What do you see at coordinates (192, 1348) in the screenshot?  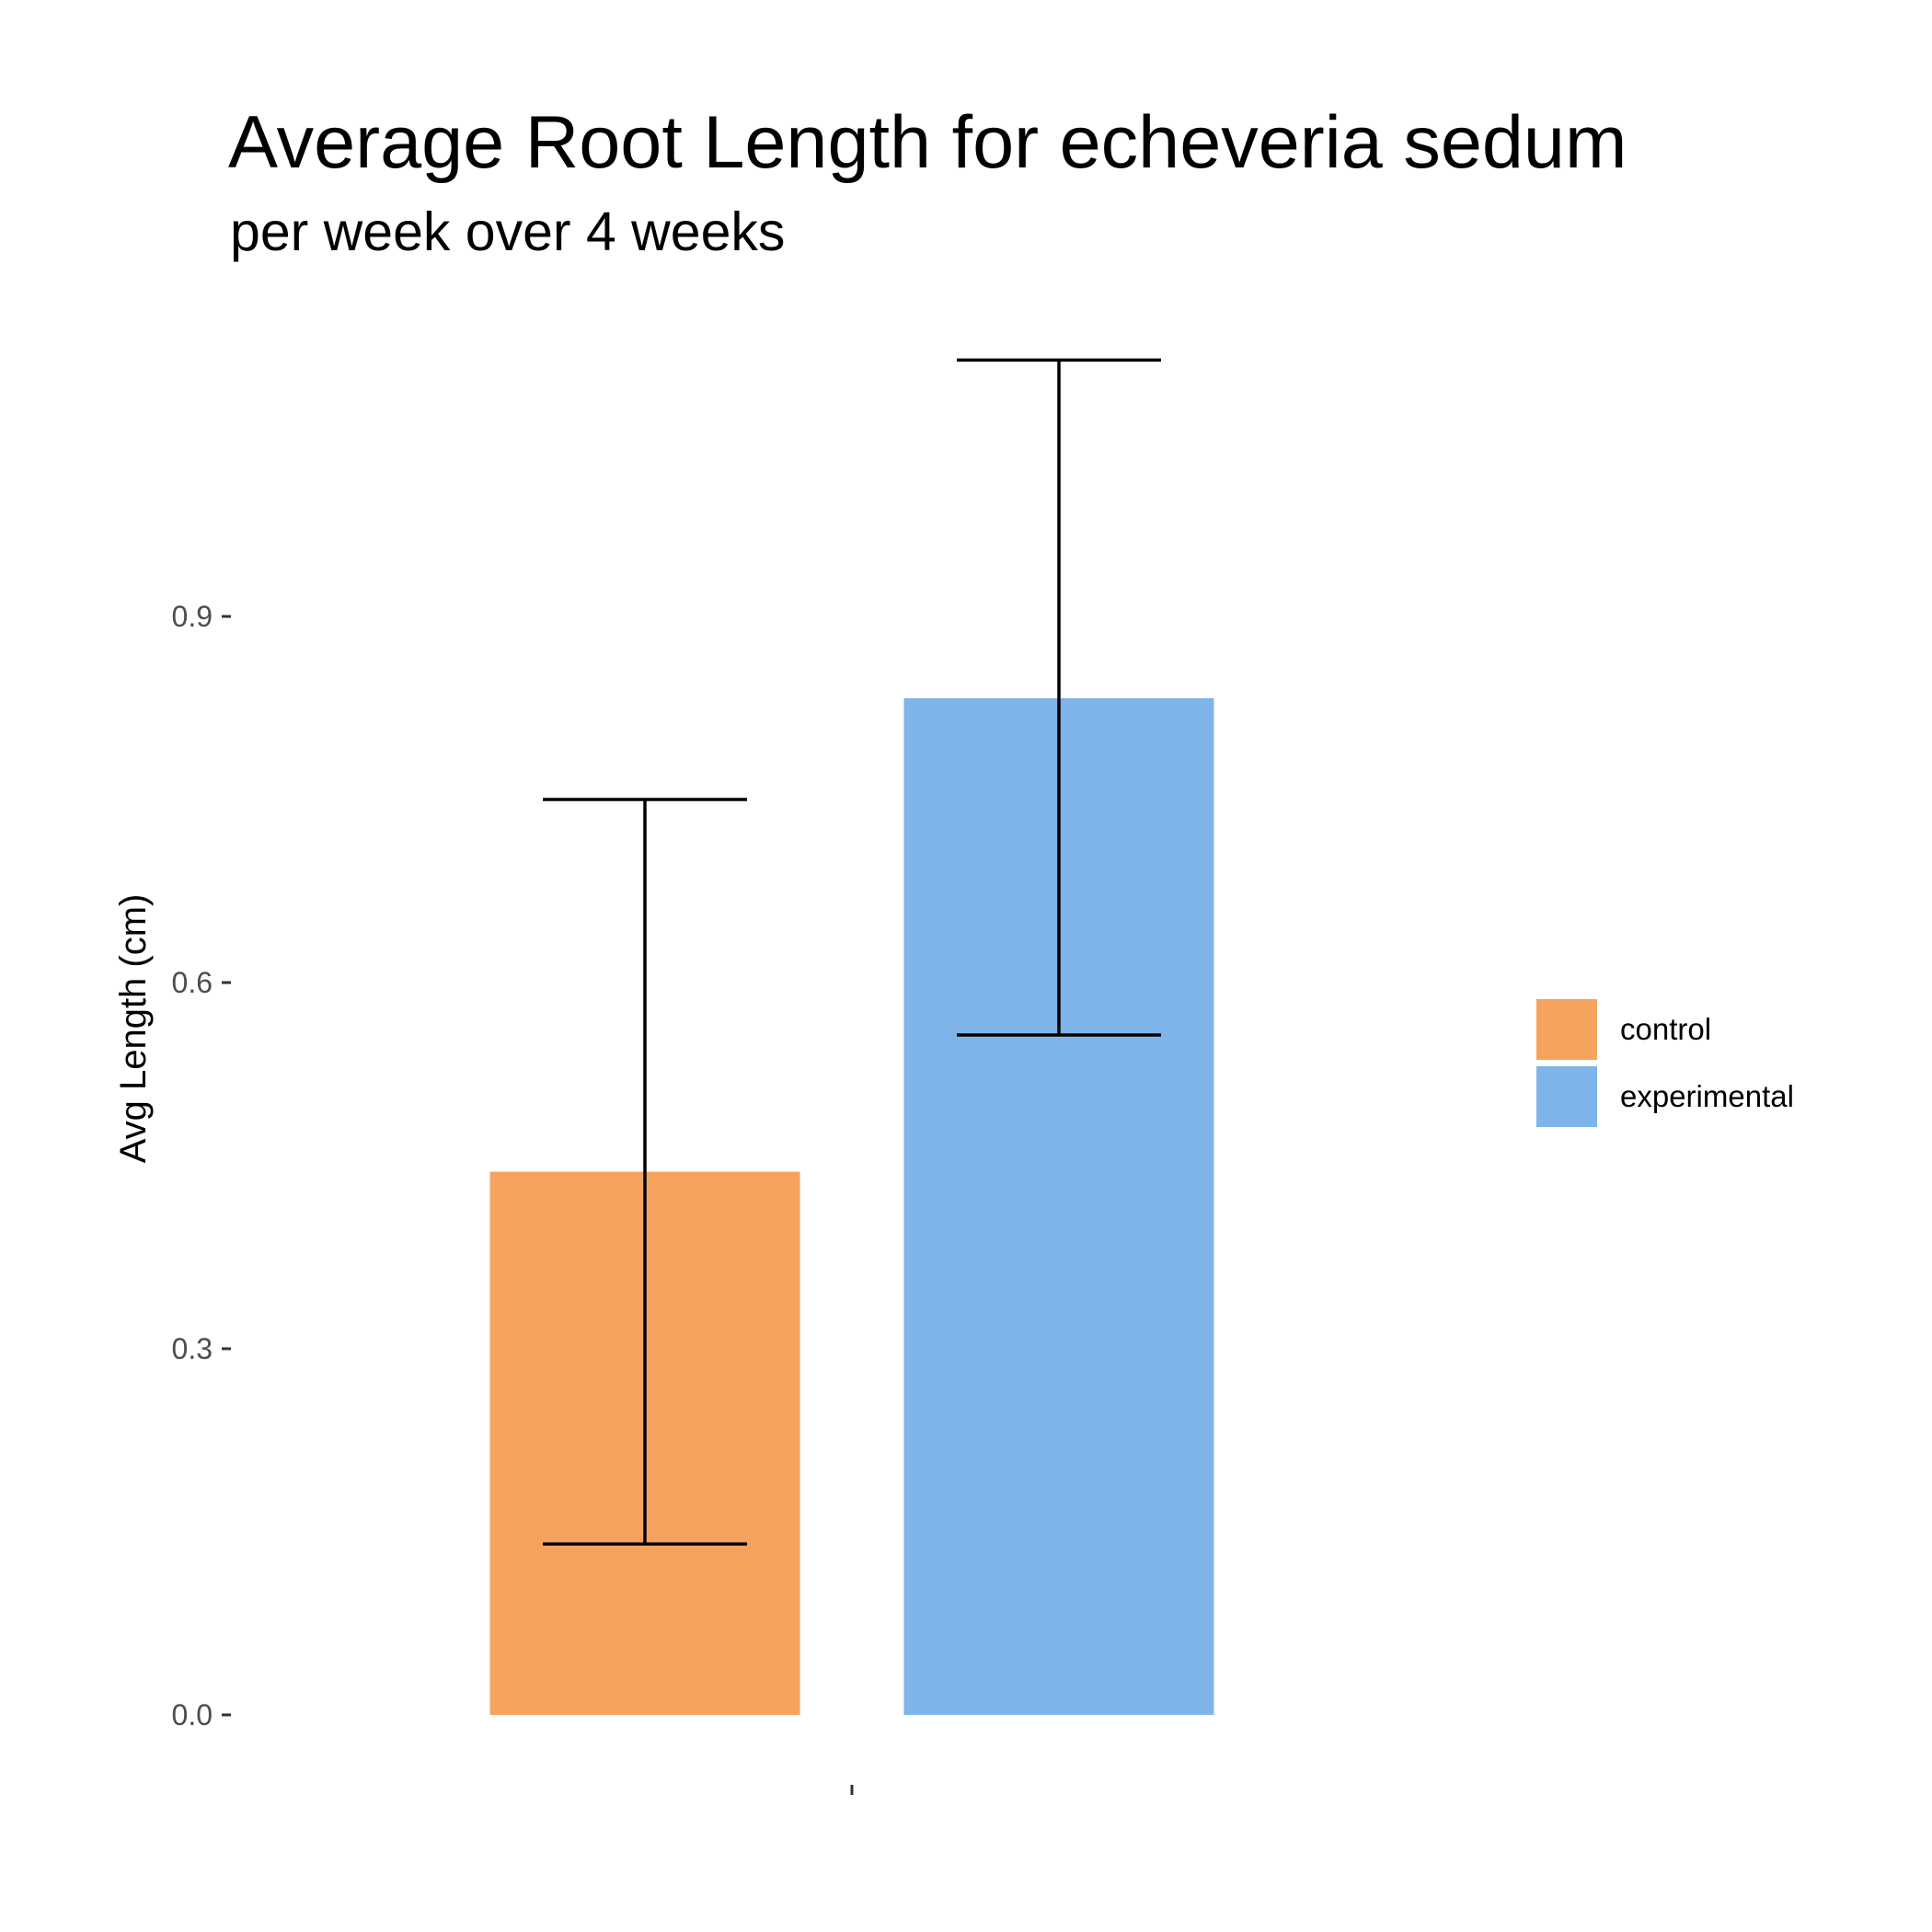 I see `y-tick-label: 0.3` at bounding box center [192, 1348].